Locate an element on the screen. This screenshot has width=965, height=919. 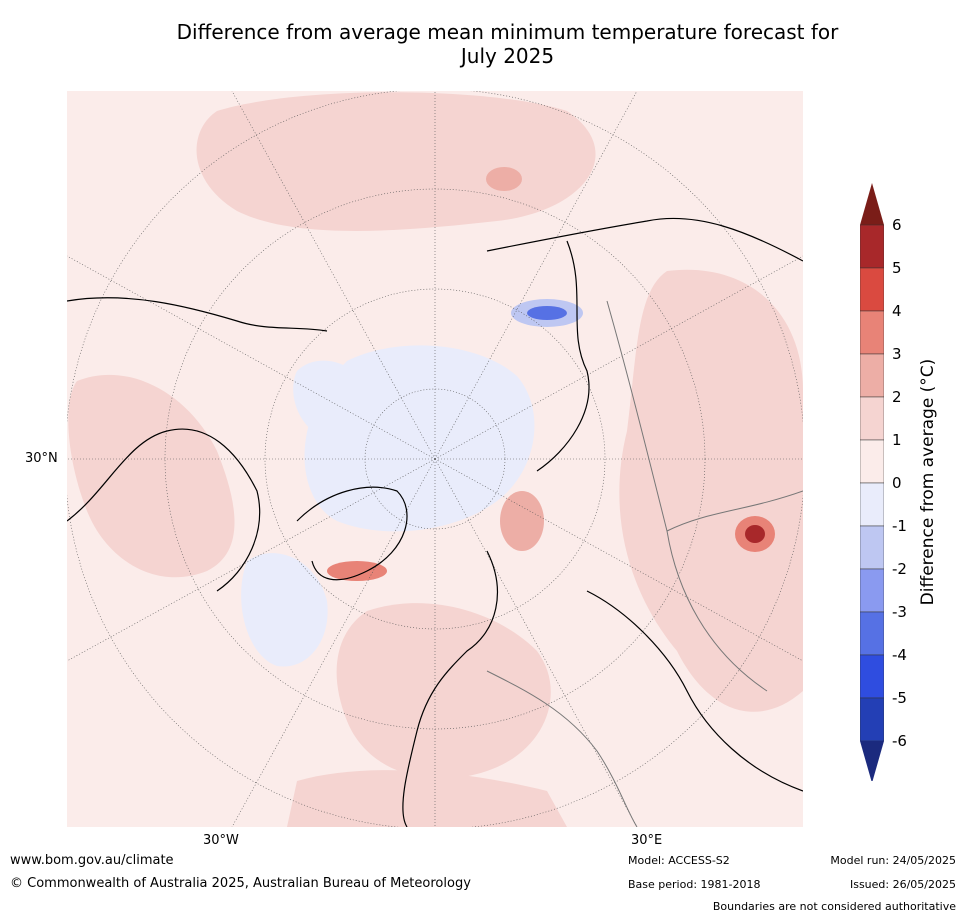
lat-label-30n: 30°N is located at coordinates (41, 458).